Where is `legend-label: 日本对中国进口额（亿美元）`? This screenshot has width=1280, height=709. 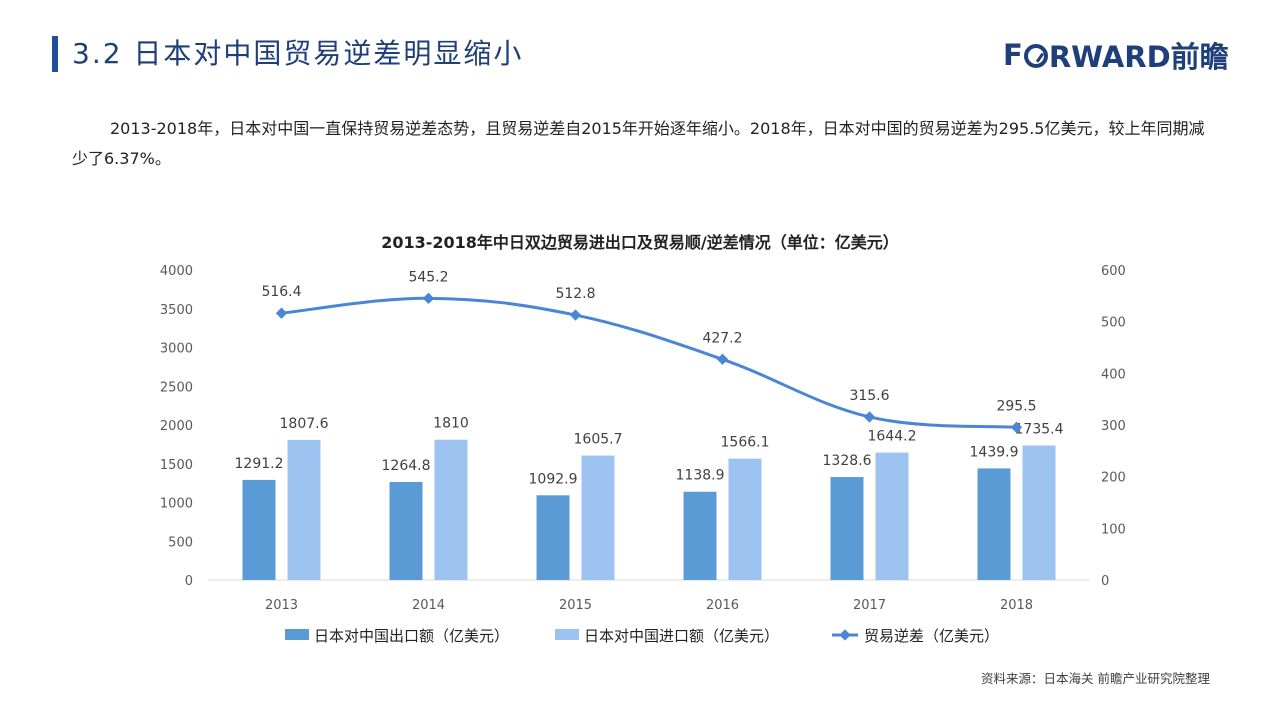 legend-label: 日本对中国进口额（亿美元） is located at coordinates (681, 636).